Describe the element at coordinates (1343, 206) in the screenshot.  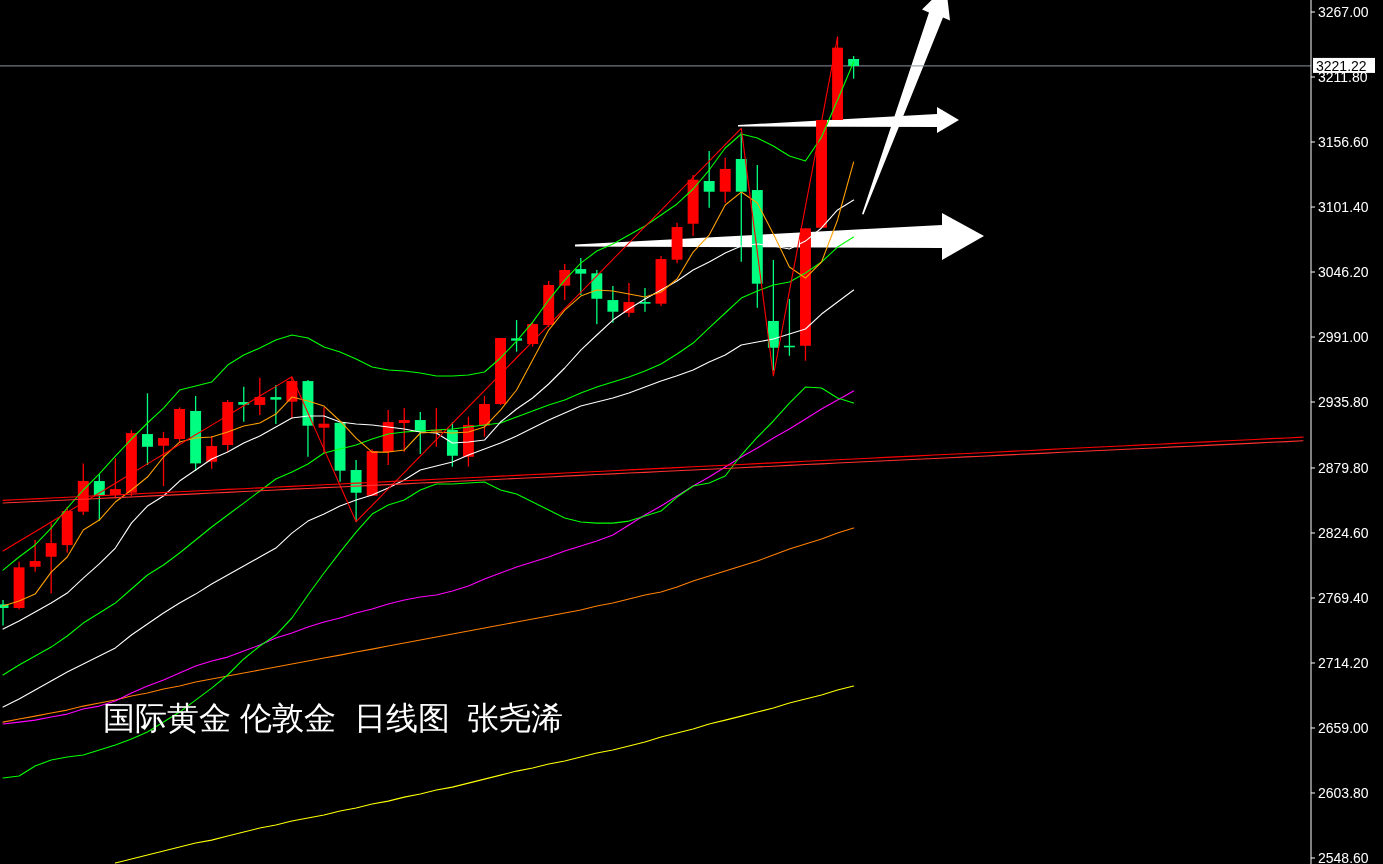
I see `y-tick-label: 3101.40` at that location.